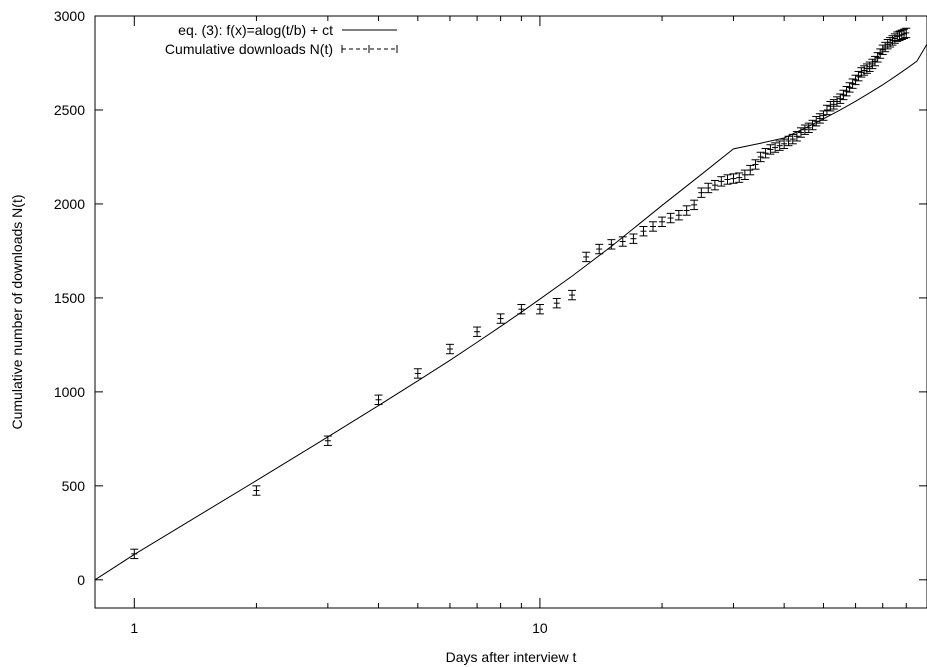 This screenshot has height=667, width=927. I want to click on y-tick-label: 0, so click(81, 580).